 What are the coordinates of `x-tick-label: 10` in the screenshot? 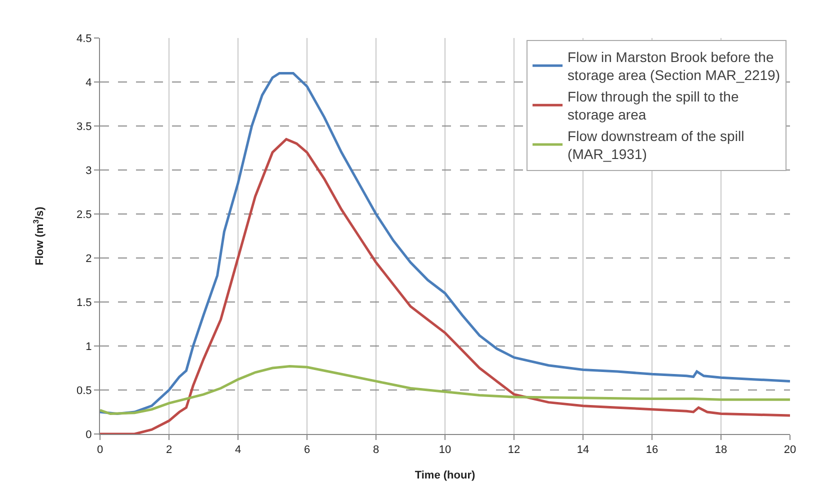 It's located at (445, 450).